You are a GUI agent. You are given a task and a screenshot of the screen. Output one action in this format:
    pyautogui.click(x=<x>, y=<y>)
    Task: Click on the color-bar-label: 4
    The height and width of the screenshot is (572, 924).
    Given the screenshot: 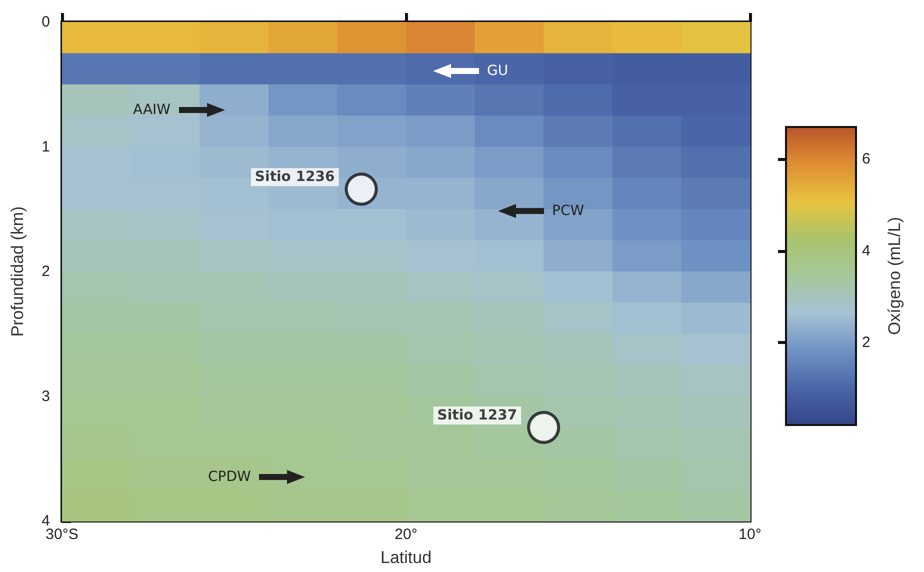 What is the action you would take?
    pyautogui.click(x=866, y=251)
    